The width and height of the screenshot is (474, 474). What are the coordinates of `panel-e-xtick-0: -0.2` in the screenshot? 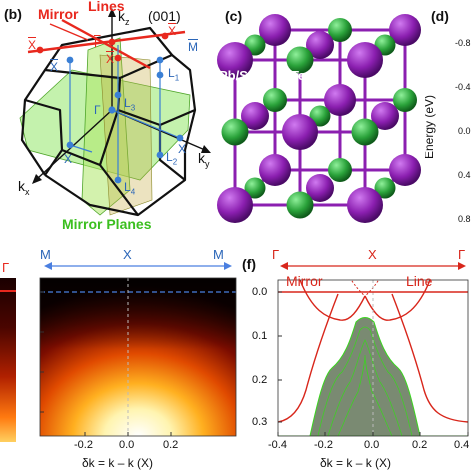 It's located at (83, 445).